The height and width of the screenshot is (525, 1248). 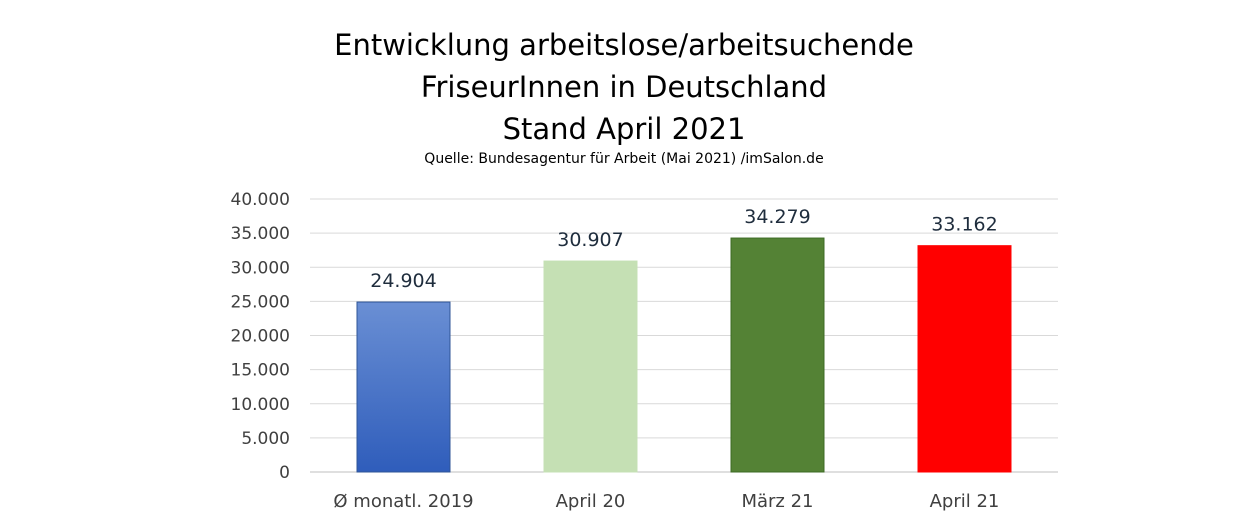 I want to click on y-tick-label: 15.000, so click(x=260, y=371).